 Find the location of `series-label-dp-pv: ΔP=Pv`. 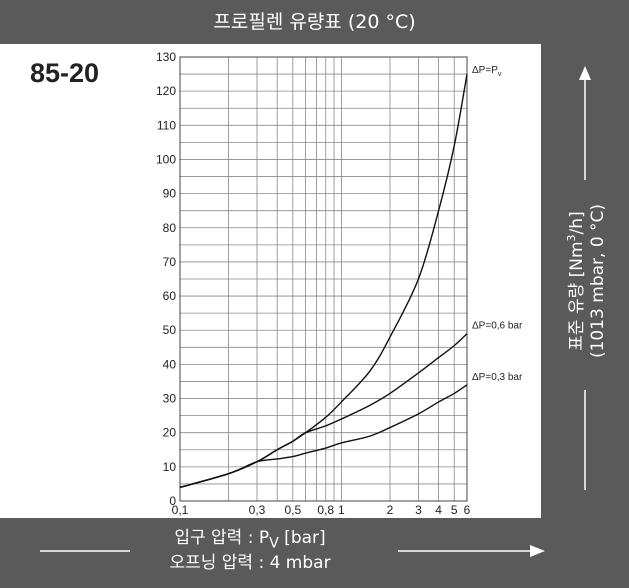

series-label-dp-pv: ΔP=Pv is located at coordinates (487, 71).